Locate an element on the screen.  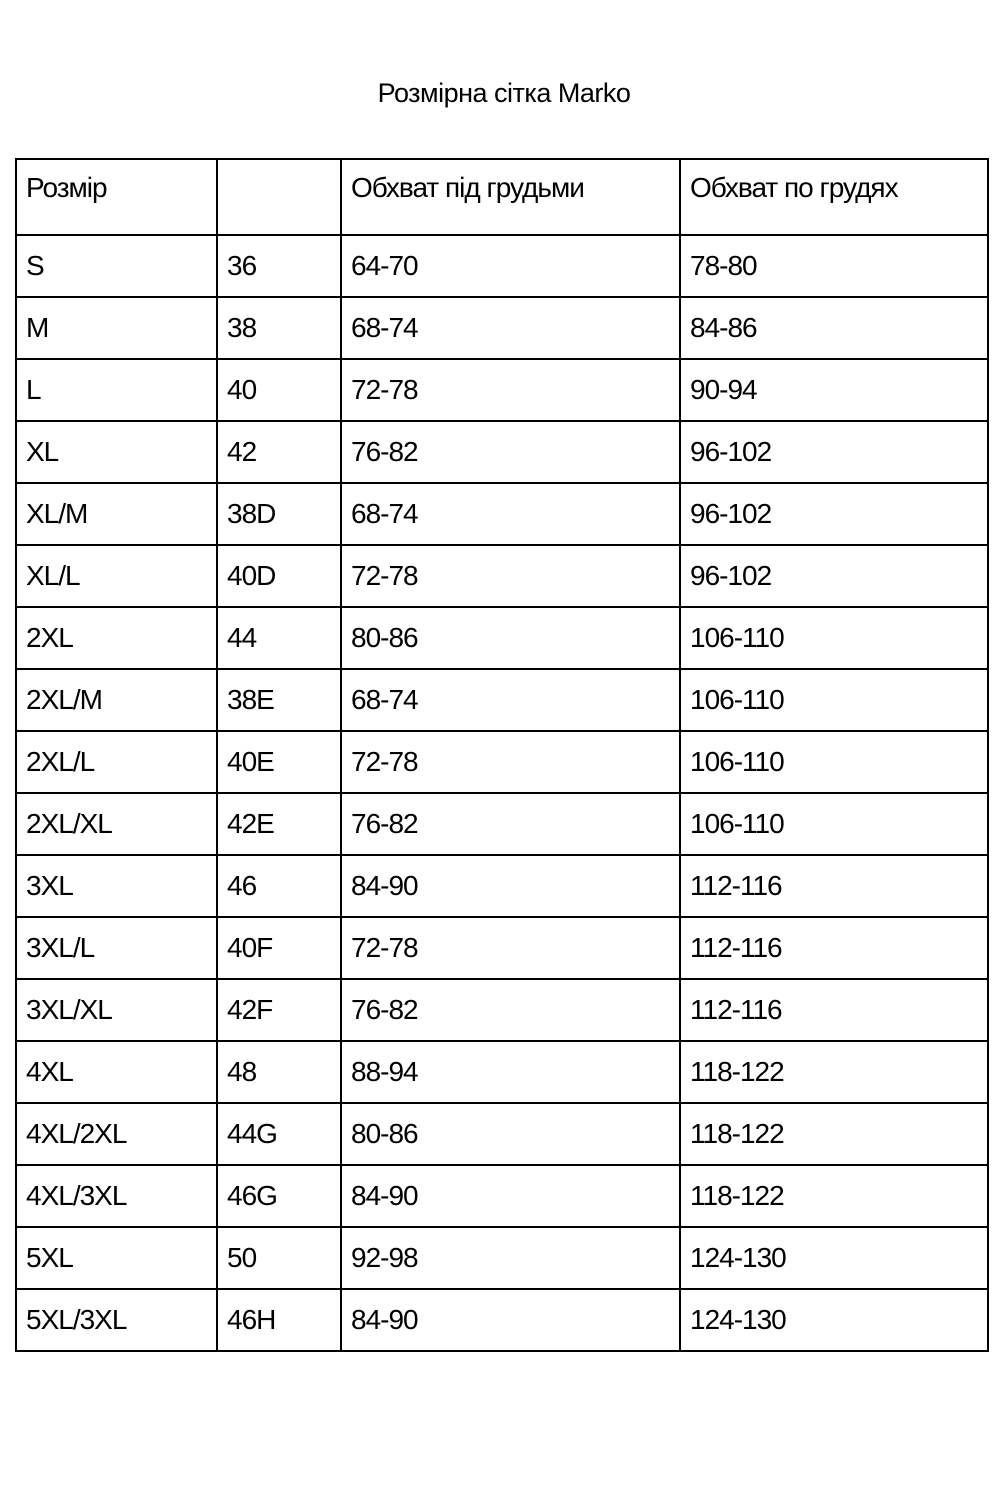
size-cell: 4XL/3XL is located at coordinates (116, 1196).